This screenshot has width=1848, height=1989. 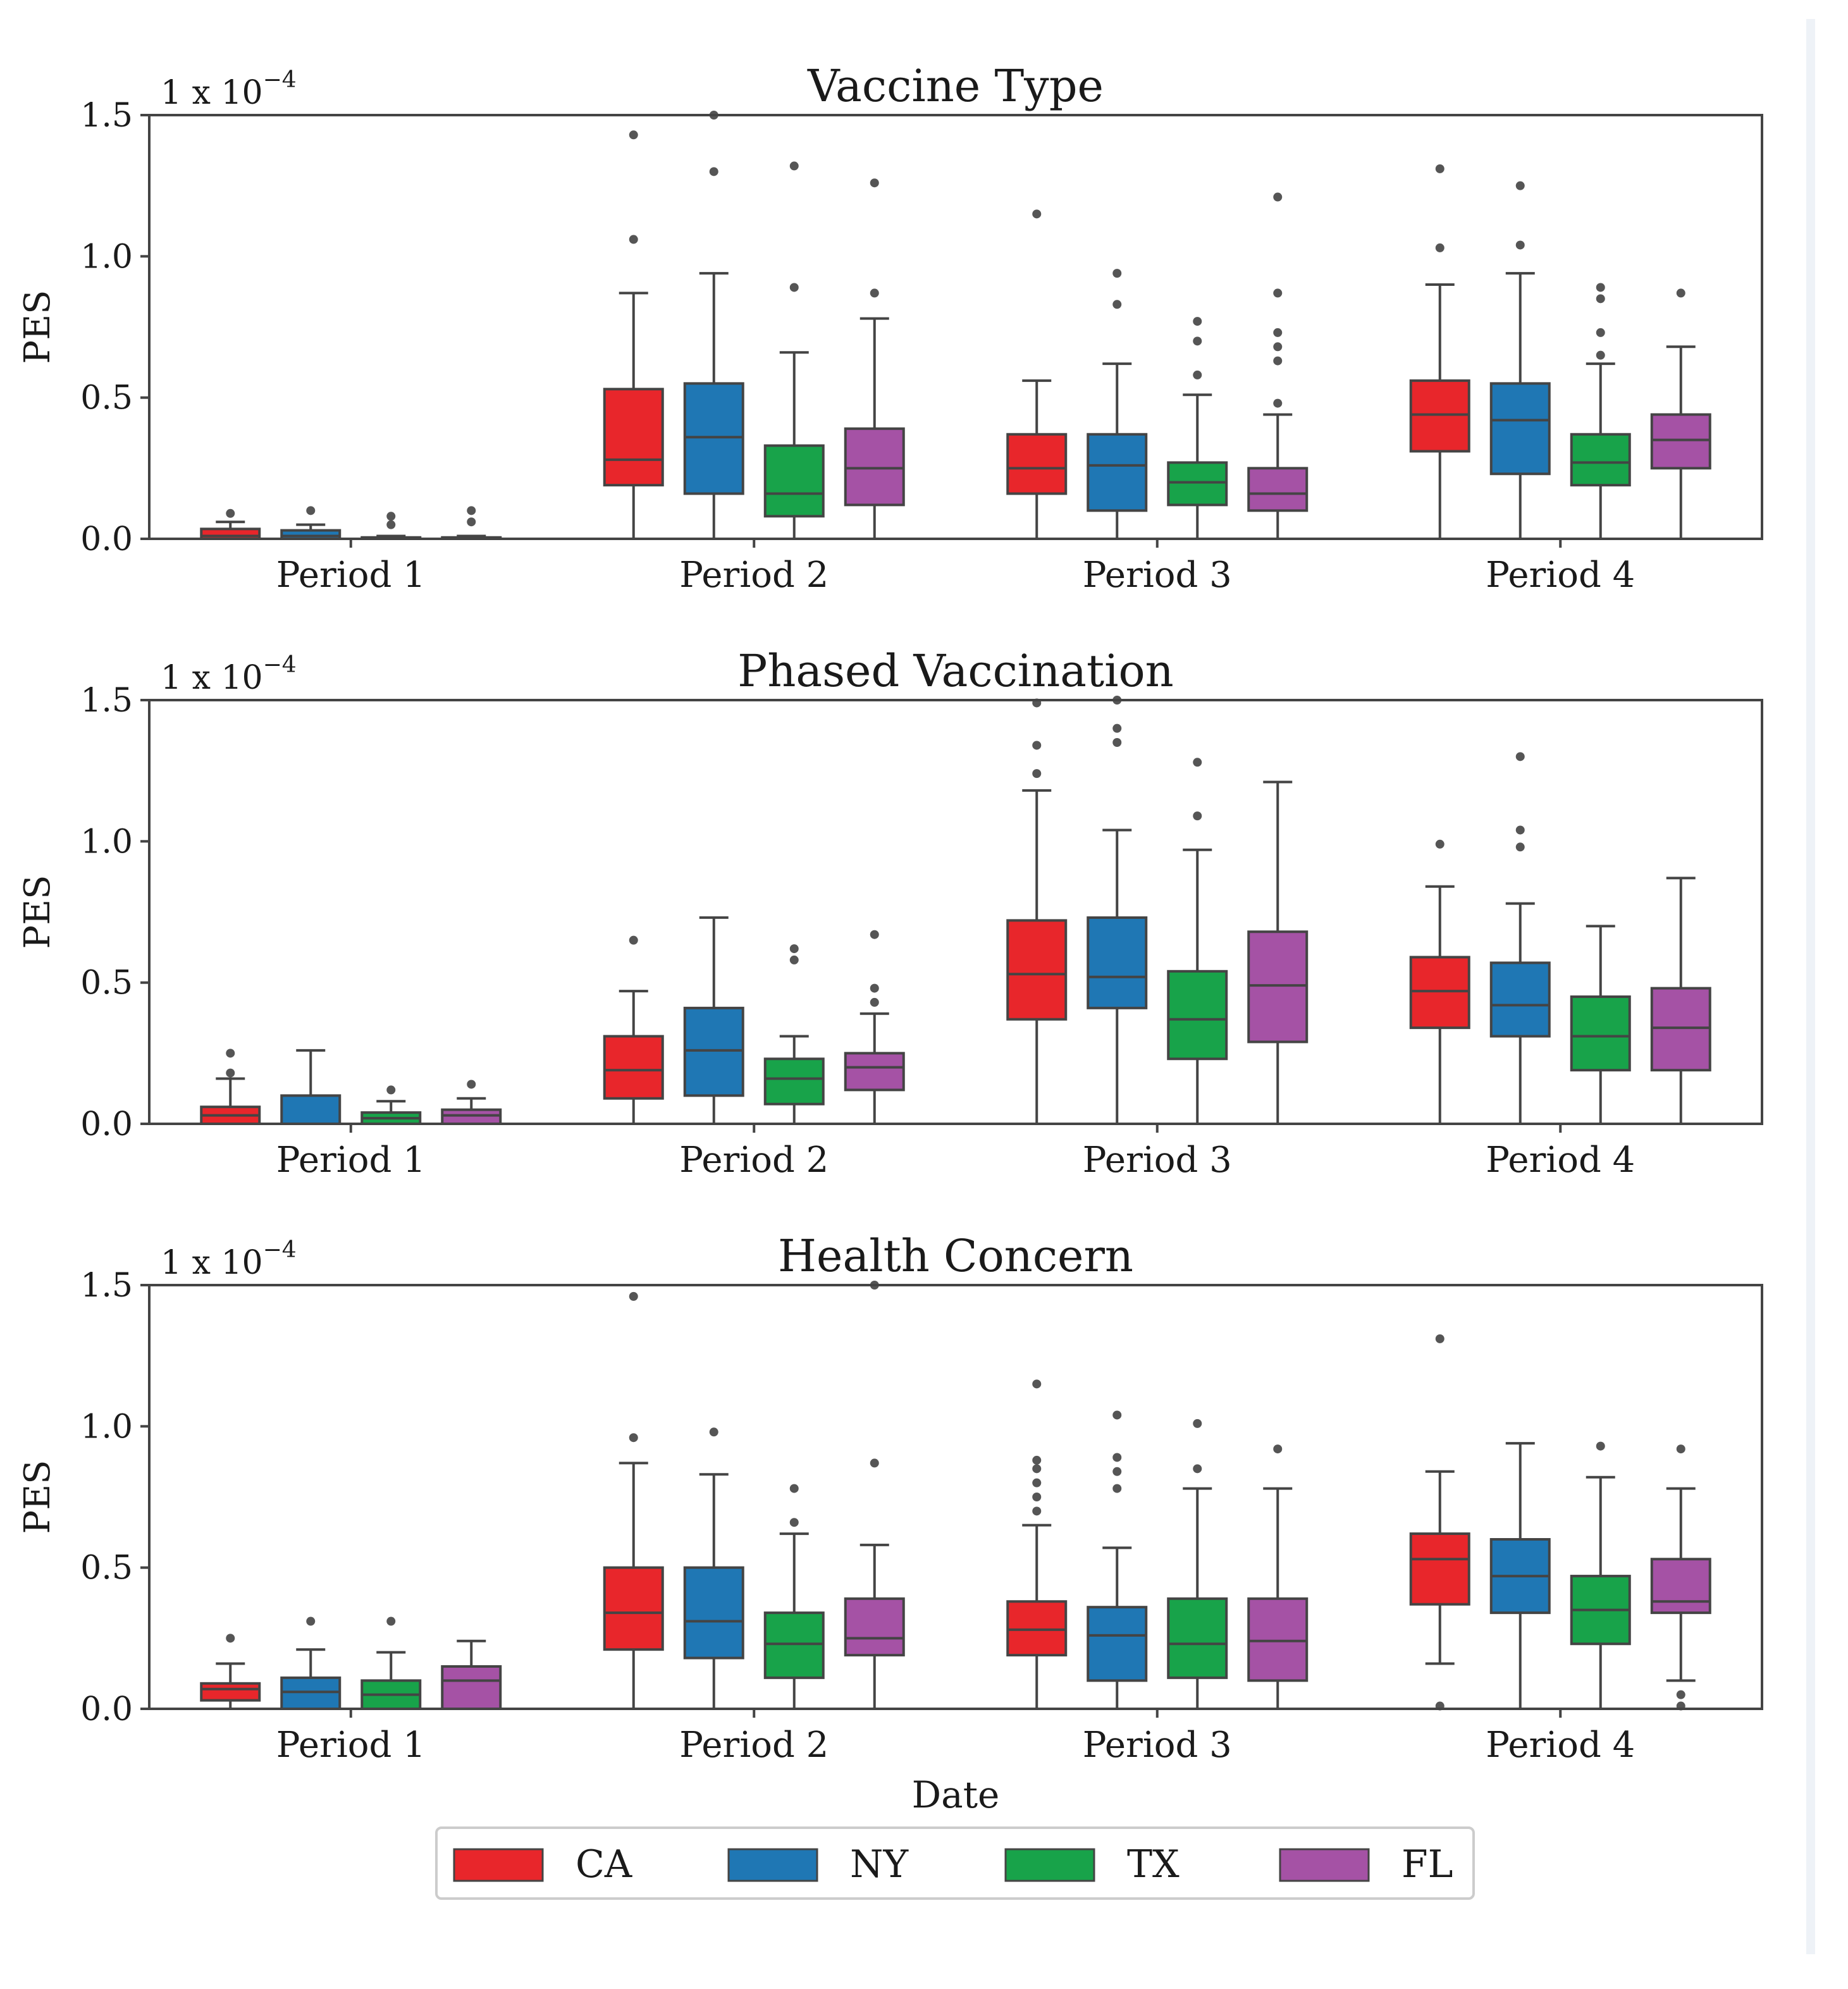 What do you see at coordinates (956, 86) in the screenshot?
I see `panel-title: Vaccine Type` at bounding box center [956, 86].